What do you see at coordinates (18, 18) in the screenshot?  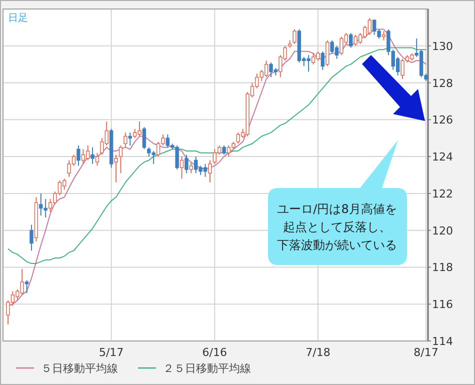 I see `chart-title: 日足` at bounding box center [18, 18].